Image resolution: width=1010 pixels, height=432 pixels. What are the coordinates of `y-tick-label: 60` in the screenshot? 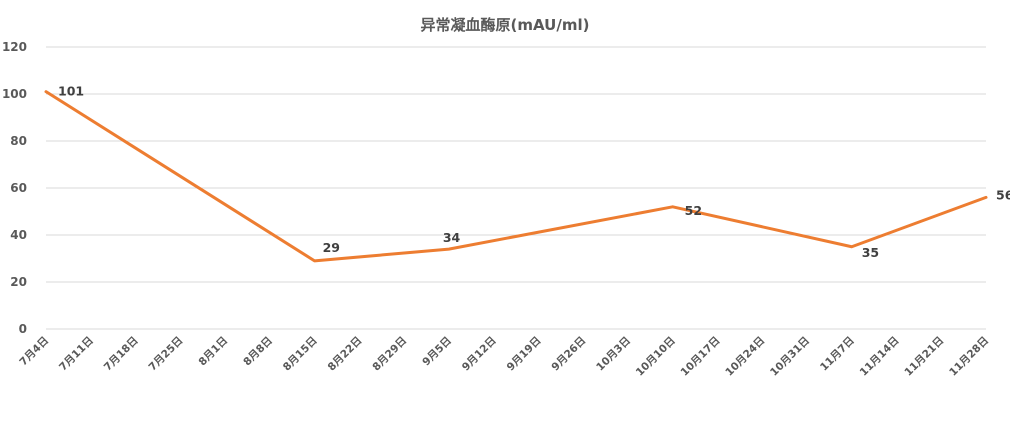 It's located at (18, 188).